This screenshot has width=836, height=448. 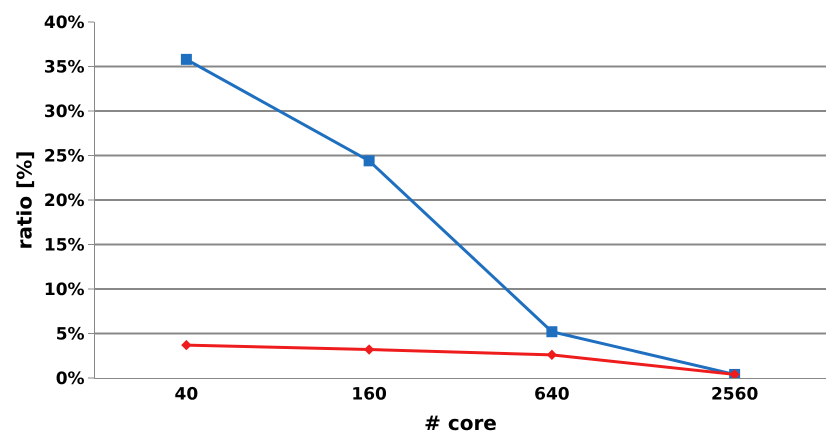 What do you see at coordinates (552, 394) in the screenshot?
I see `x-tick-label: 640` at bounding box center [552, 394].